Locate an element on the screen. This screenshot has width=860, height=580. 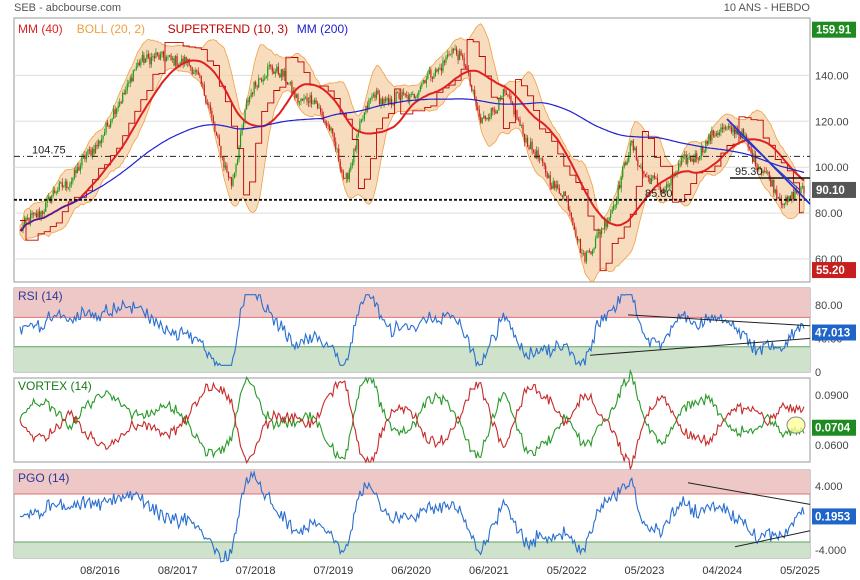
pgo-series-line is located at coordinates (412, 516).